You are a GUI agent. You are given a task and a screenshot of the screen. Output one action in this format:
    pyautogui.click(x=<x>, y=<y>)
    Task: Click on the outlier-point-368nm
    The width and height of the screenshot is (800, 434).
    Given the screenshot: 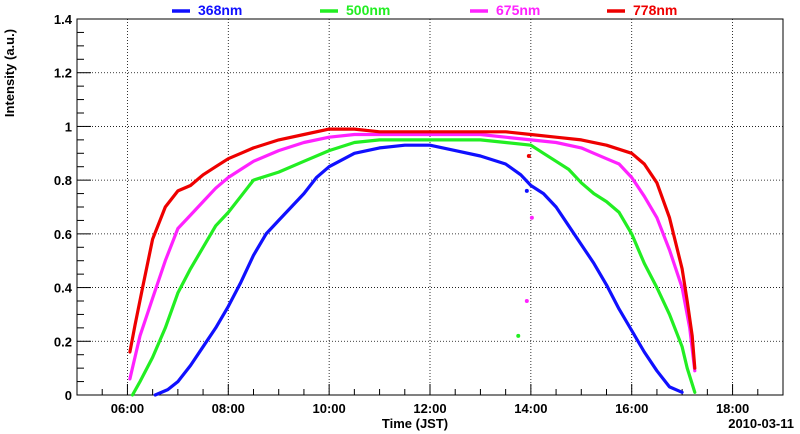 What is the action you would take?
    pyautogui.click(x=526, y=190)
    